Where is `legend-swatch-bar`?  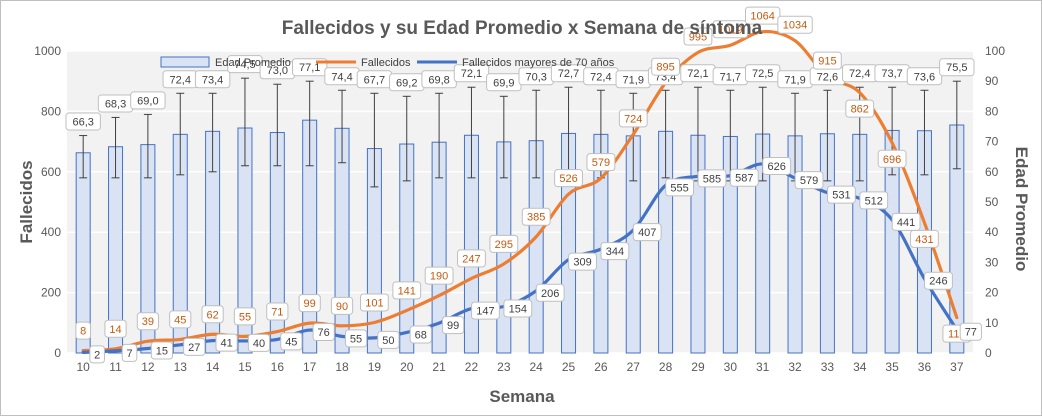
legend-swatch-bar is located at coordinates (185, 62).